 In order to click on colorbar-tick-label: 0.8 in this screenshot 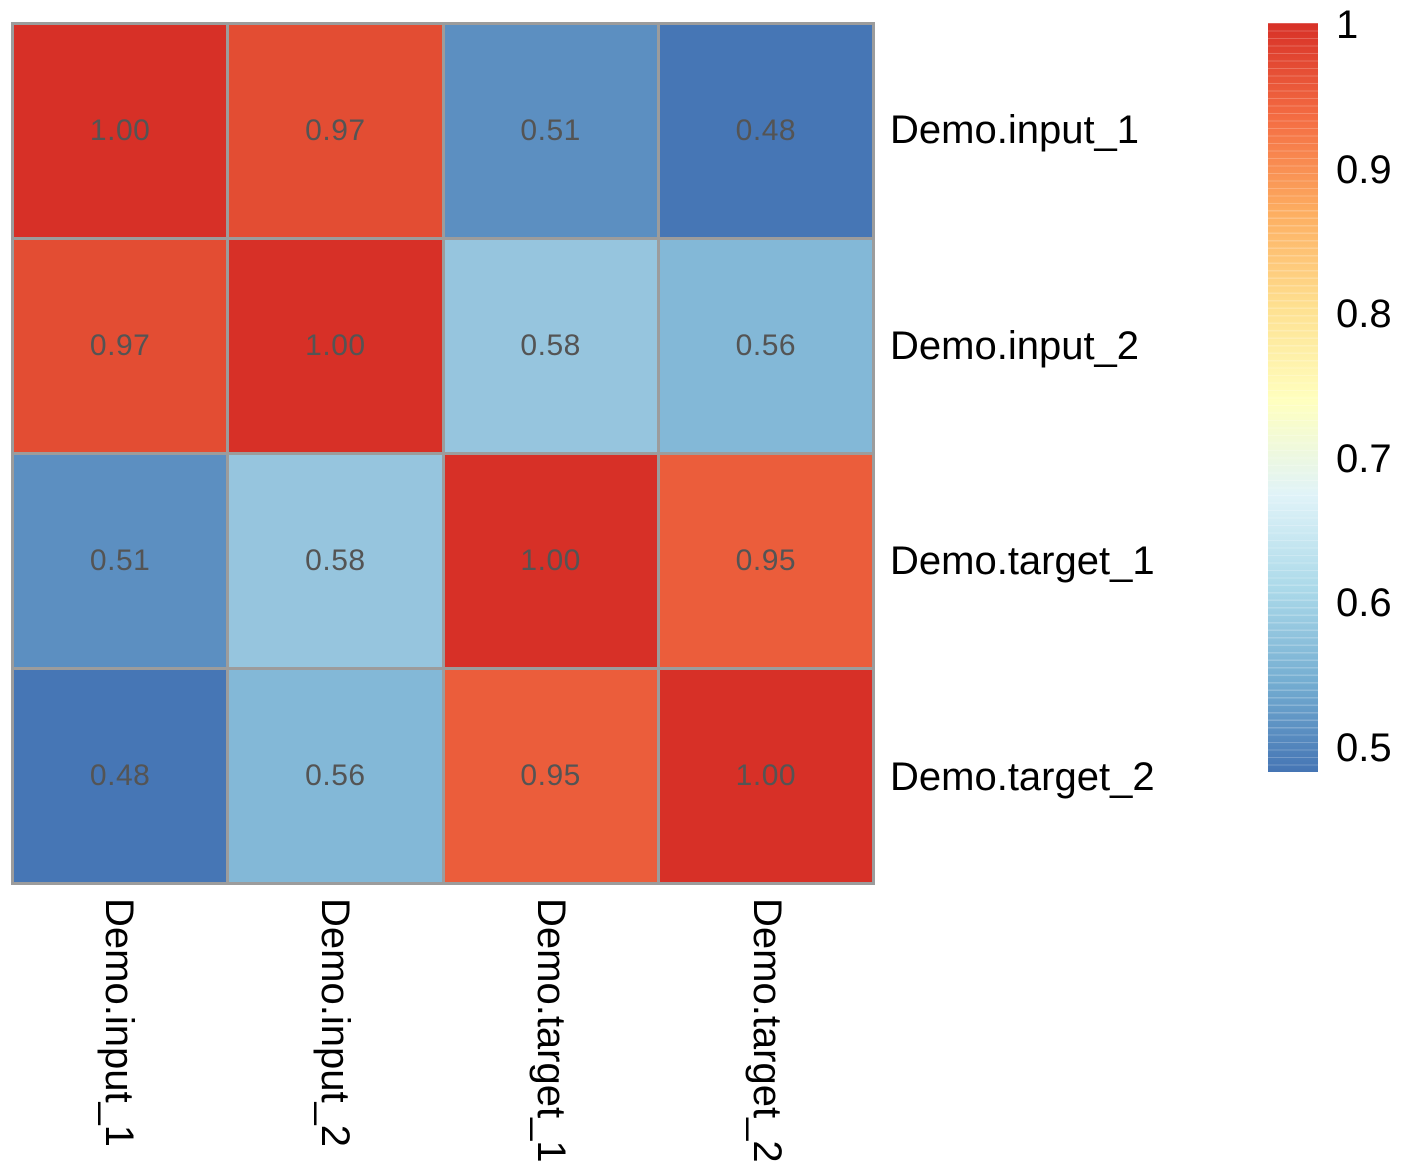, I will do `click(1364, 314)`.